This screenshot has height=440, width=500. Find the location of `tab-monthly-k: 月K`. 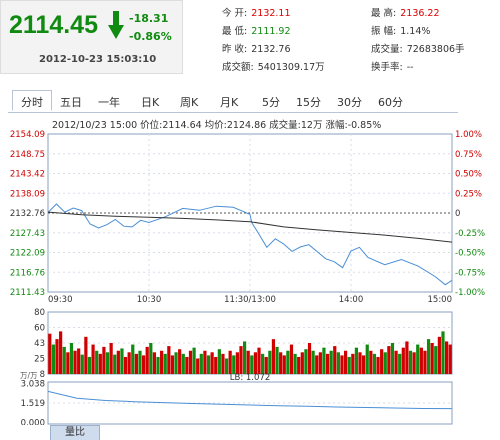

tab-monthly-k: 月K is located at coordinates (229, 102).